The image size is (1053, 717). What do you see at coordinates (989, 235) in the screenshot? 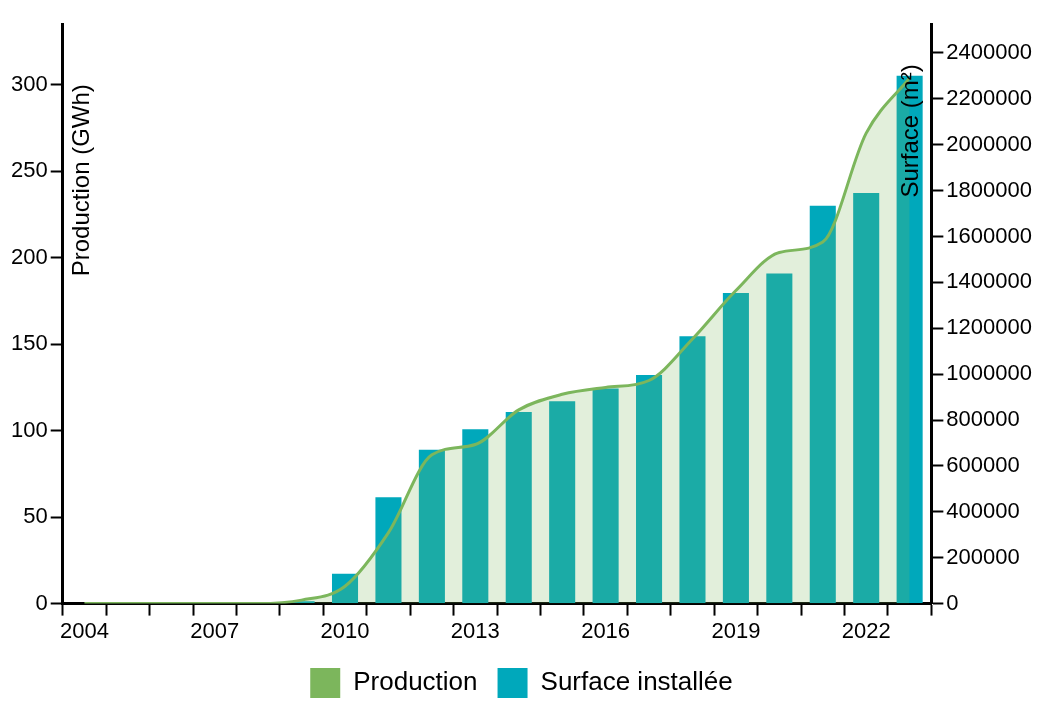
I see `y2-tick-label: 1600000` at bounding box center [989, 235].